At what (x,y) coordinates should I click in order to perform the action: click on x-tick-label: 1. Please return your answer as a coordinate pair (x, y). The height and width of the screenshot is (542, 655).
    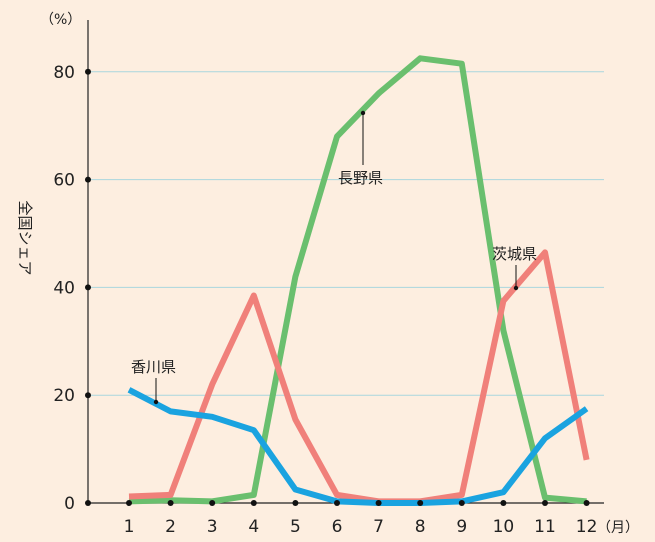
    Looking at the image, I should click on (129, 527).